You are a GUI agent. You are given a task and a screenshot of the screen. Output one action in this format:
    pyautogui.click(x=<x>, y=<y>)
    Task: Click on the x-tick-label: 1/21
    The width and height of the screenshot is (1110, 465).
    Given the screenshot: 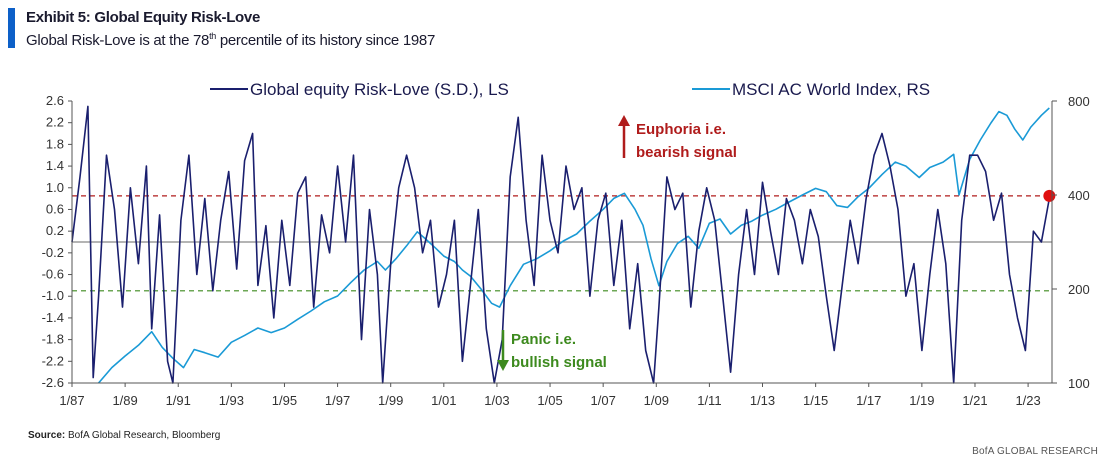 What is the action you would take?
    pyautogui.click(x=974, y=400)
    